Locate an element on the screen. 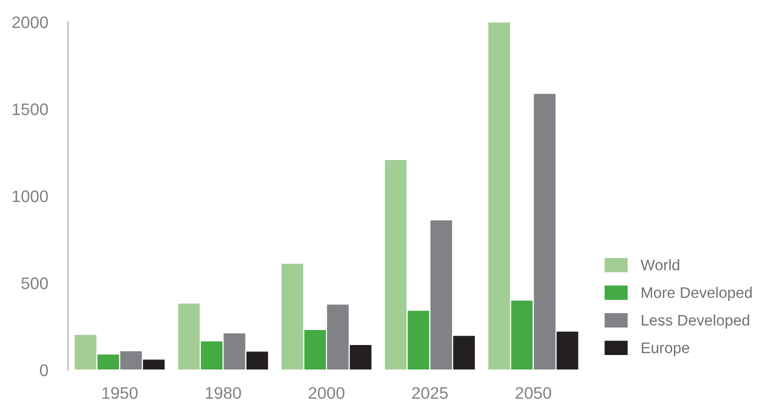  x-tick-label: 1980 is located at coordinates (223, 393).